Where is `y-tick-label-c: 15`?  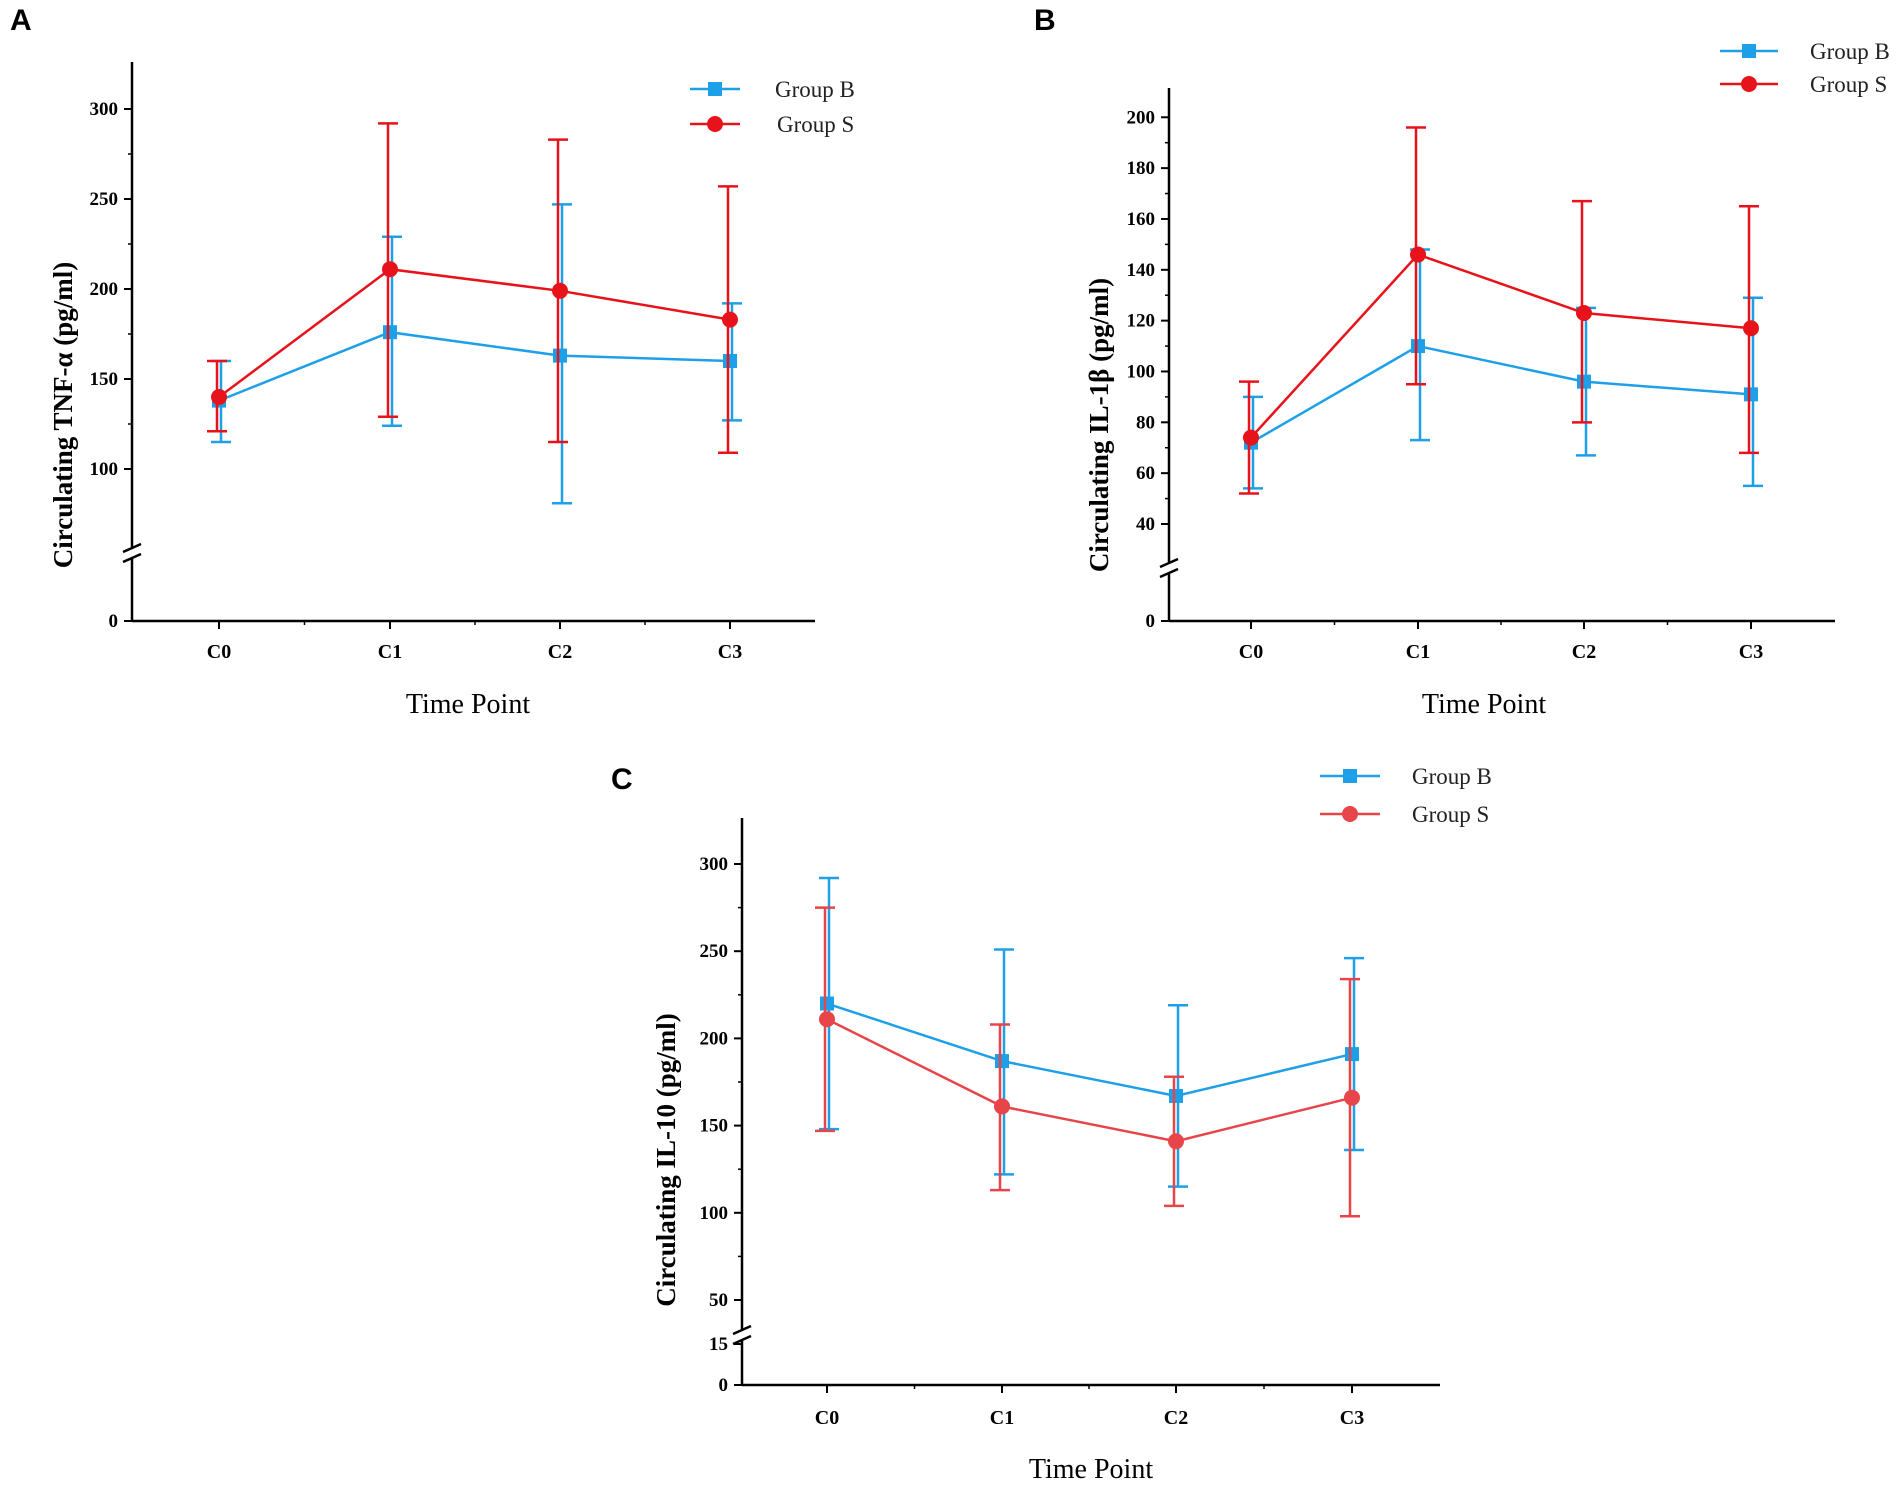 y-tick-label-c: 15 is located at coordinates (718, 1344).